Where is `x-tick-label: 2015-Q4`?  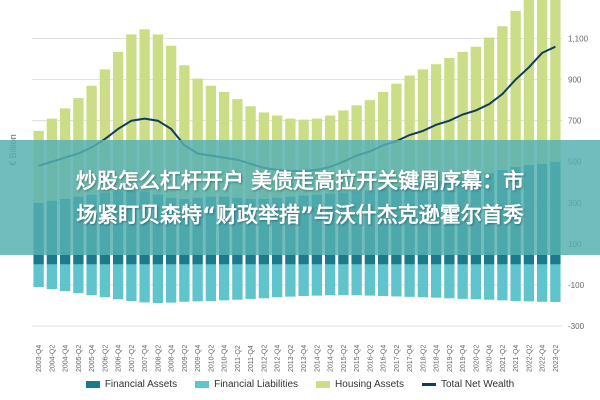
x-tick-label: 2015-Q4 is located at coordinates (357, 358).